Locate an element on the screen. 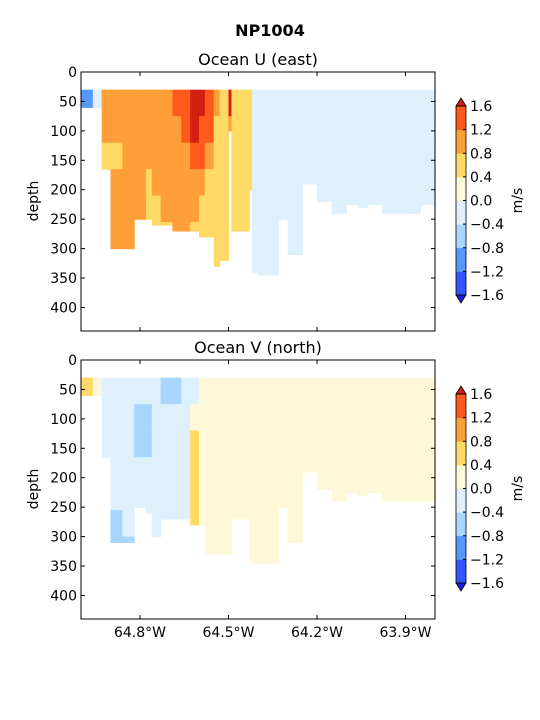 The image size is (540, 720). colorbar-tick-label: 0.0 is located at coordinates (481, 202).